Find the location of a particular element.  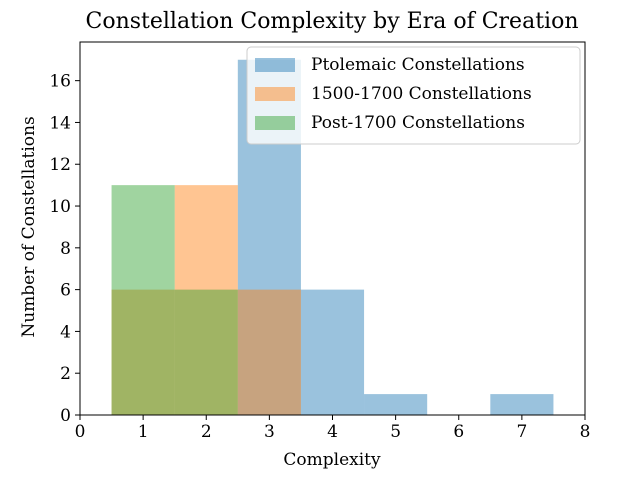

x-tick-label: 3 is located at coordinates (269, 432).